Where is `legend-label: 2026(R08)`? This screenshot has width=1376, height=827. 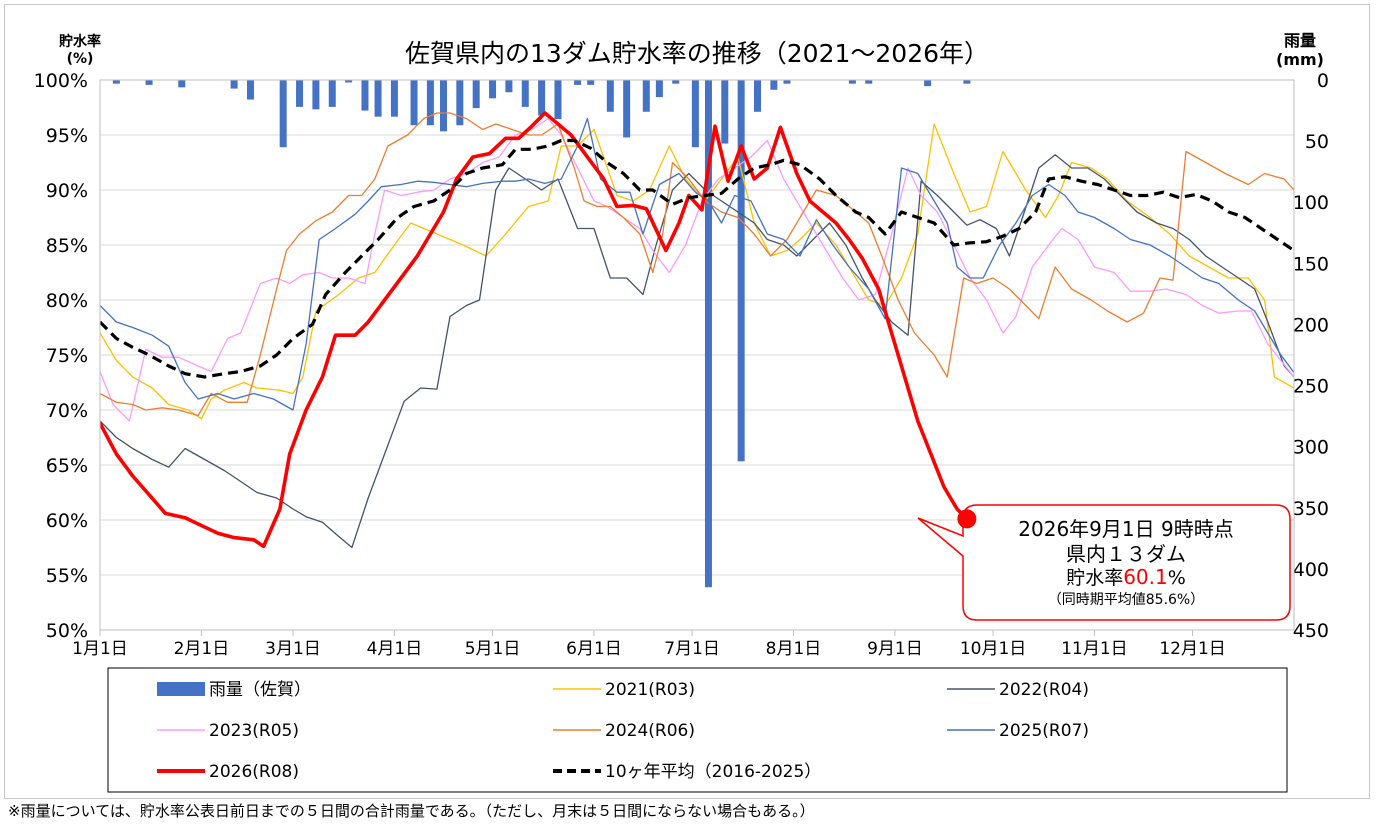 legend-label: 2026(R08) is located at coordinates (254, 772).